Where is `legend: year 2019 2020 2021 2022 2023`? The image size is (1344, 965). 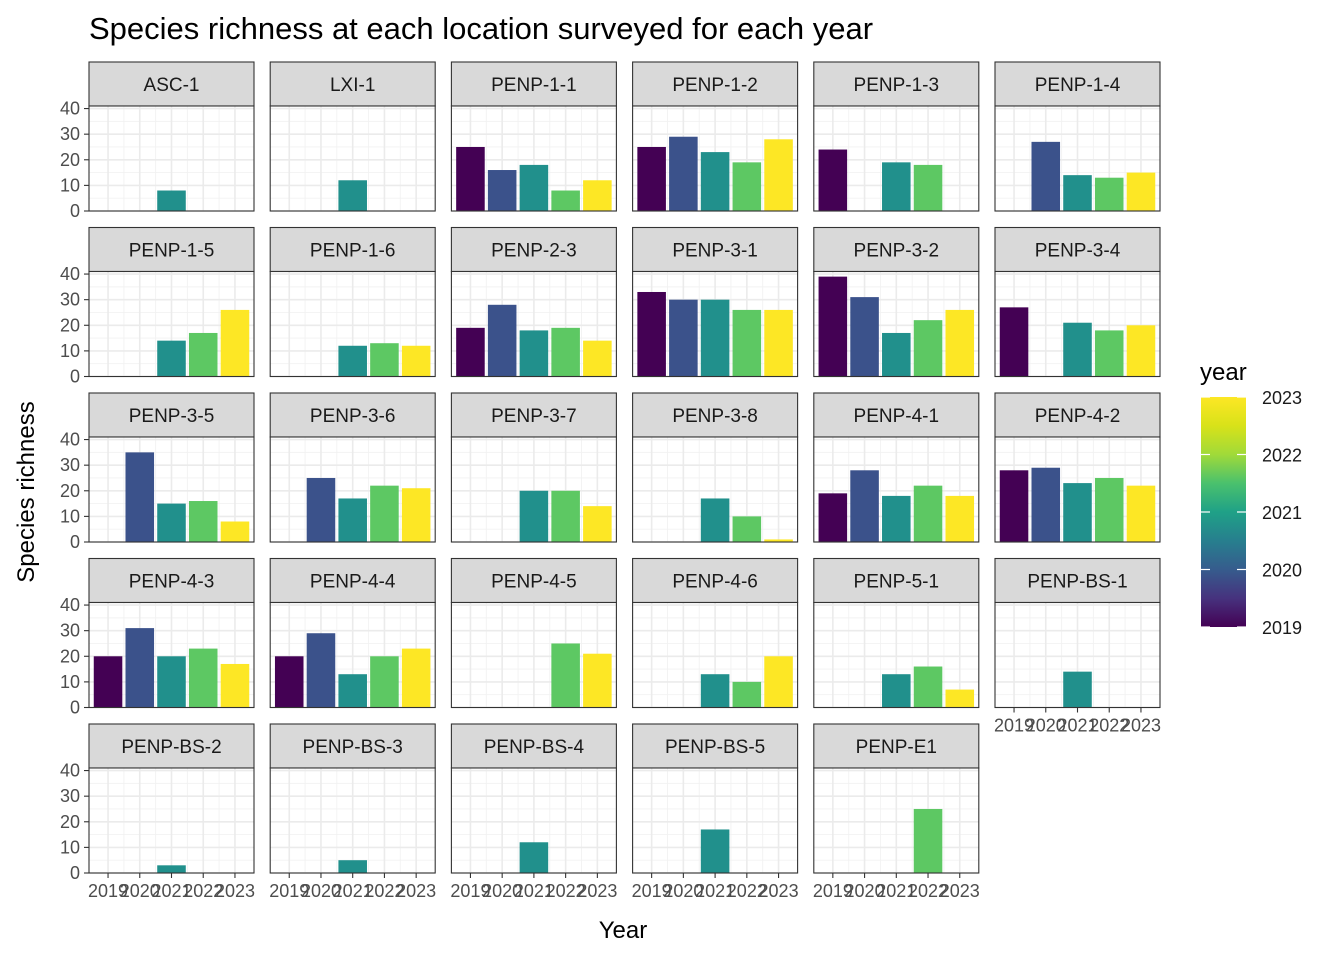 legend: year 2019 2020 2021 2022 2023 is located at coordinates (1251, 498).